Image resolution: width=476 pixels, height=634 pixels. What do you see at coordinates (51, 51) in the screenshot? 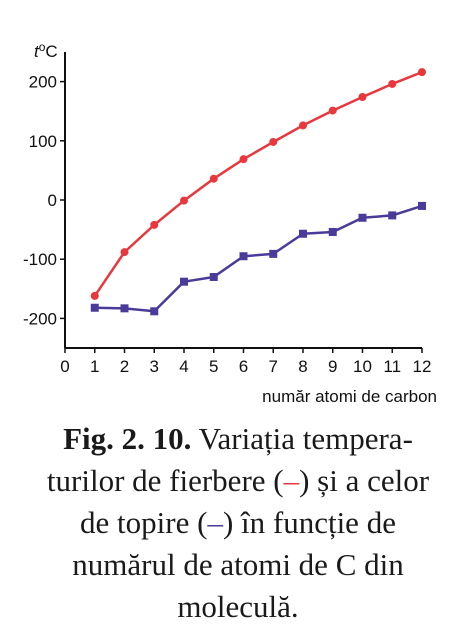
I see `y-axis-label-c: C` at bounding box center [51, 51].